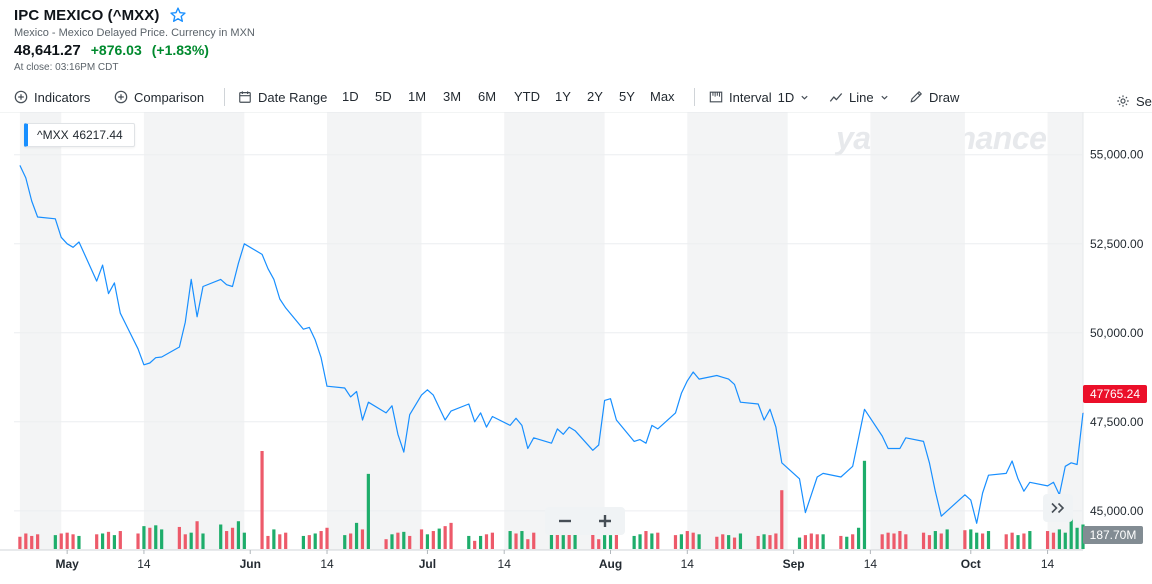 Image resolution: width=1152 pixels, height=584 pixels. I want to click on page-title: IPC MEXICO (^MXX), so click(87, 15).